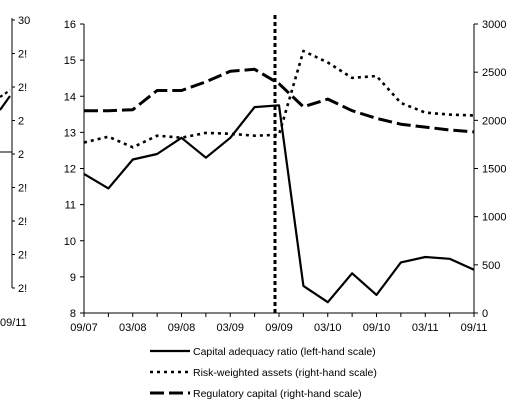  What do you see at coordinates (73, 278) in the screenshot?
I see `left-tick-label: 9` at bounding box center [73, 278].